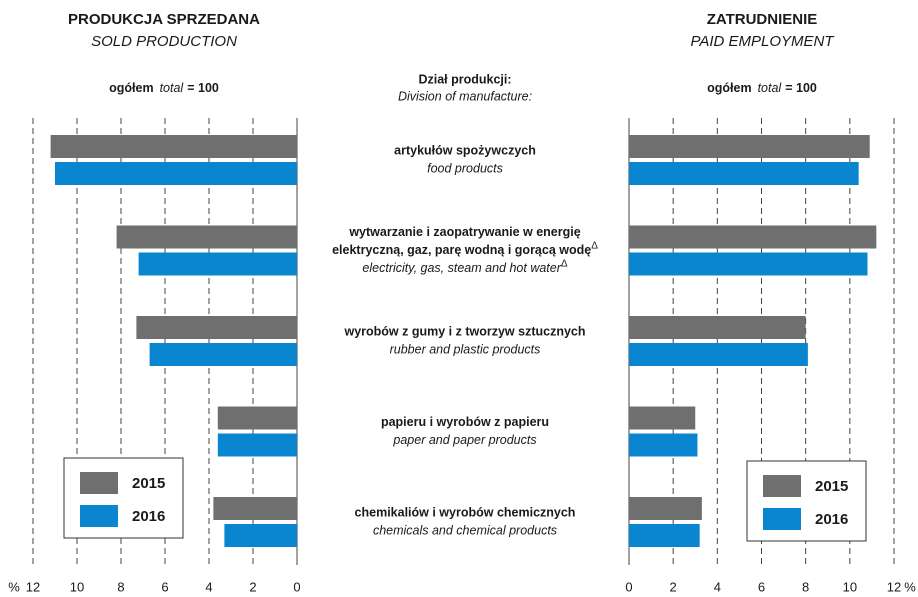 The width and height of the screenshot is (918, 597). Describe the element at coordinates (465, 168) in the screenshot. I see `category-label-en: food products` at that location.